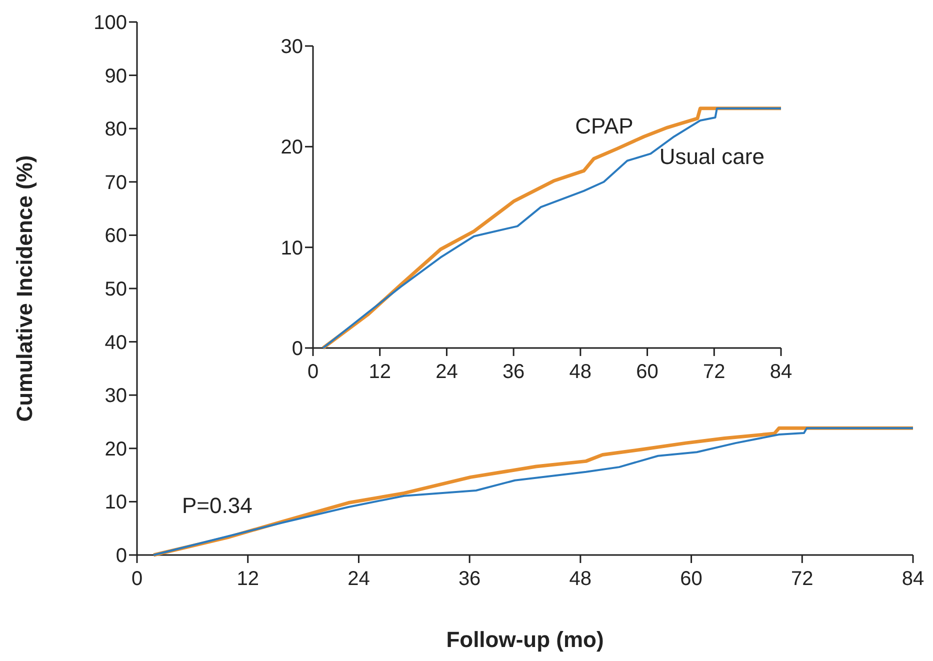 The height and width of the screenshot is (661, 933). I want to click on y-tick-label: 90, so click(115, 76).